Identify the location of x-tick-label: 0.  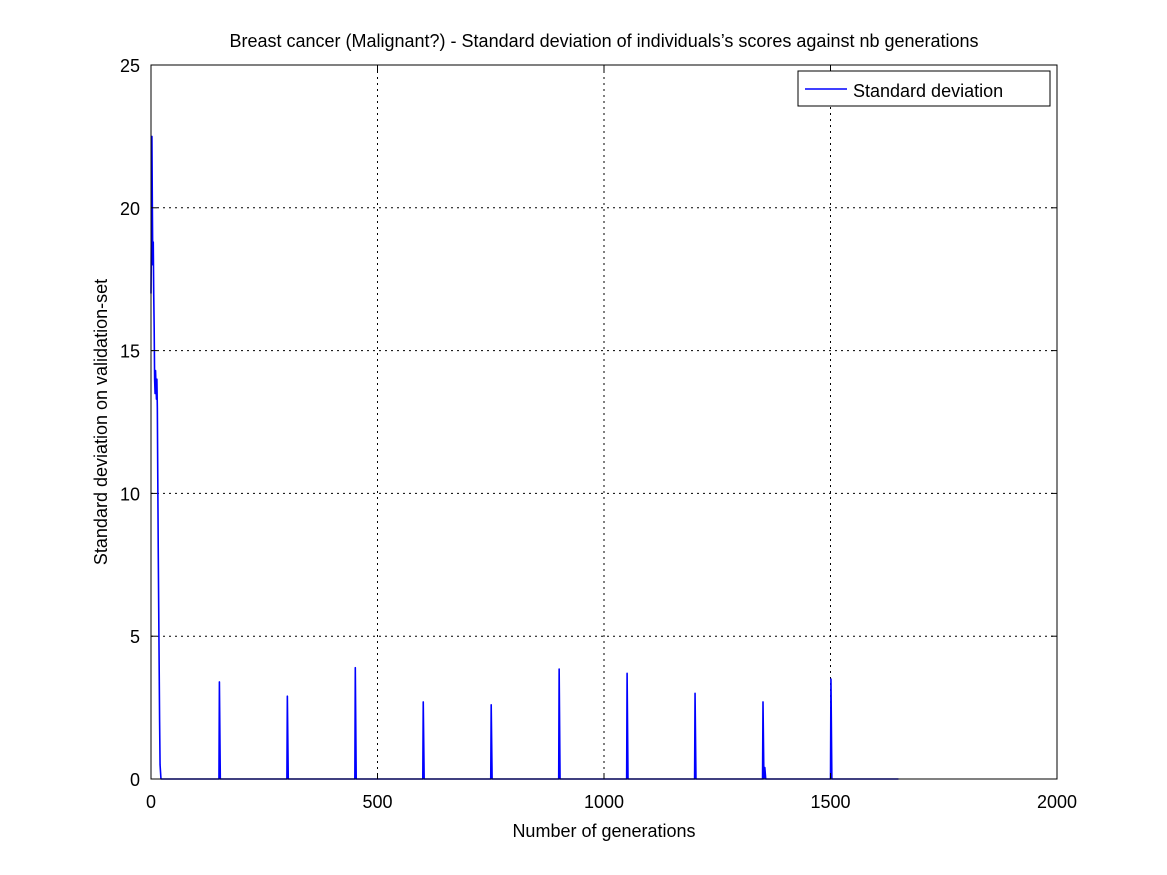
(151, 802).